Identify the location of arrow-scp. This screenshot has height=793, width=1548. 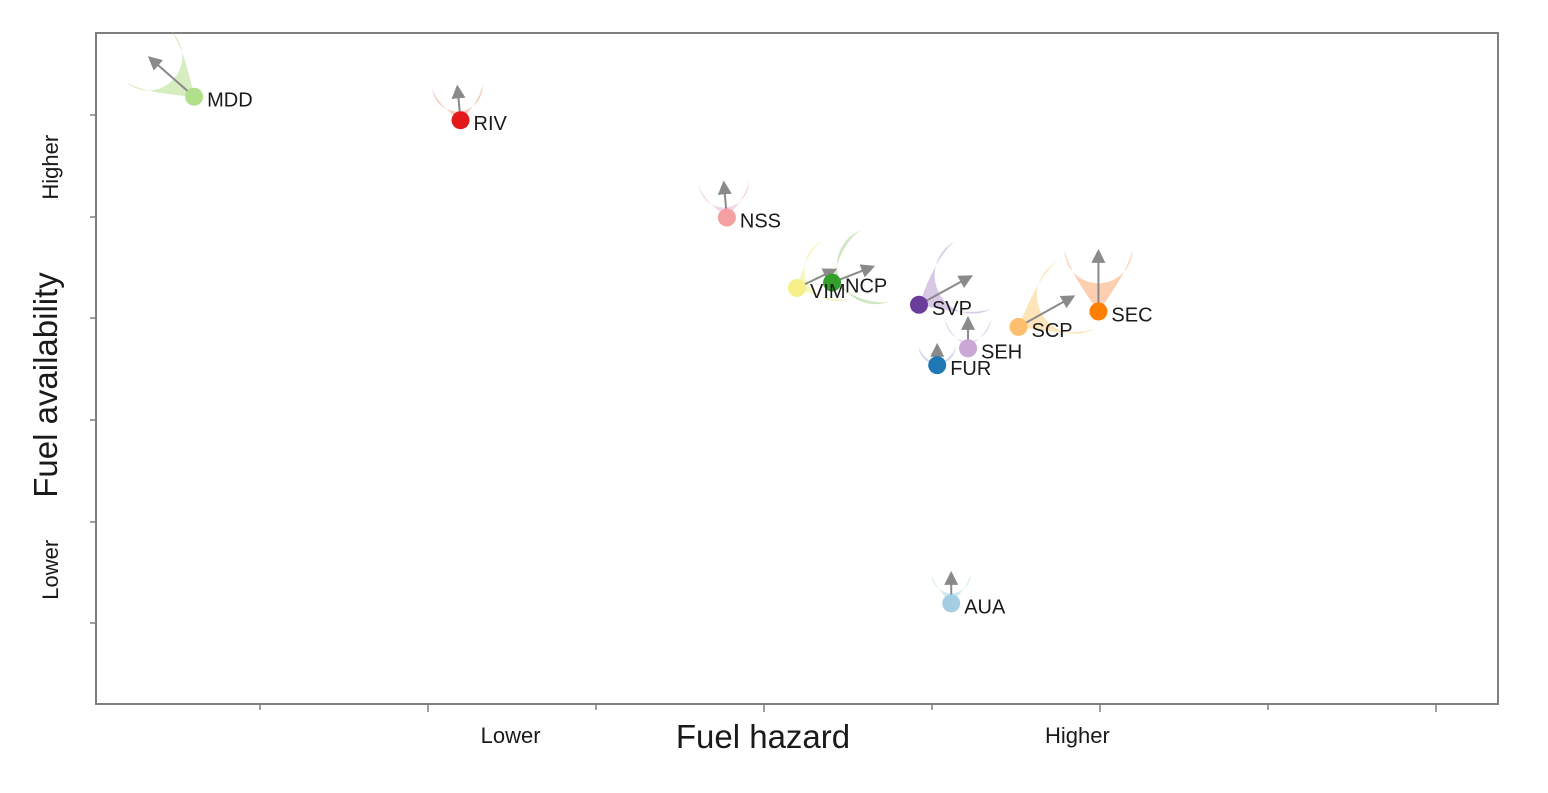
(1047, 311).